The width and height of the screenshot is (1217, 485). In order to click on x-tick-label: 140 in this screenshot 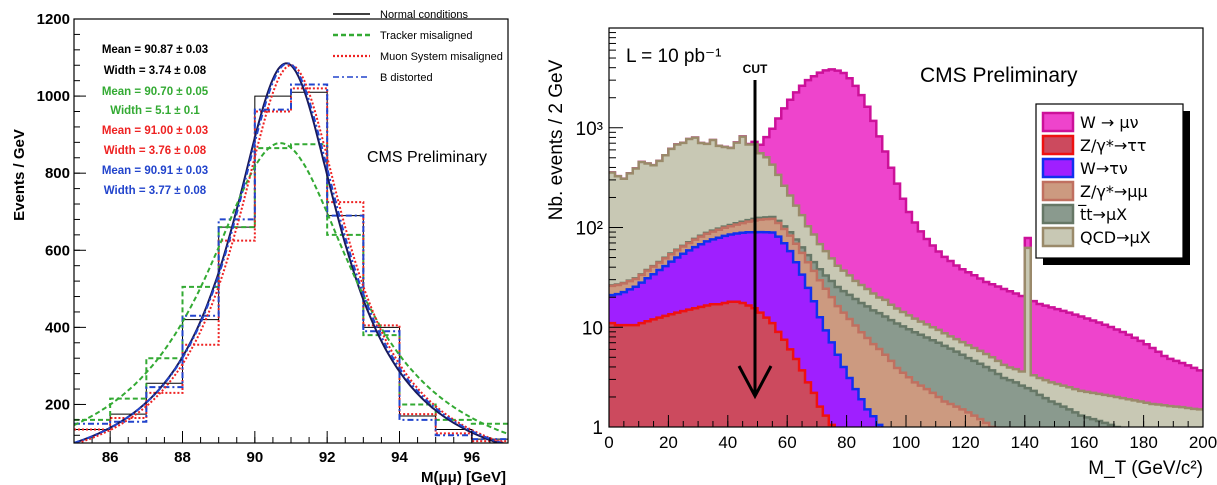, I will do `click(1025, 442)`.